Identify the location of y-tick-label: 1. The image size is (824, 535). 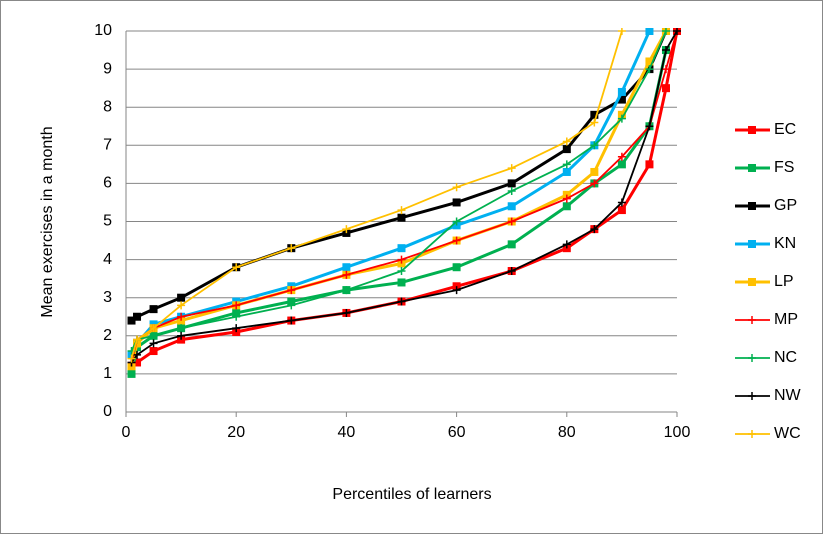
(107, 373).